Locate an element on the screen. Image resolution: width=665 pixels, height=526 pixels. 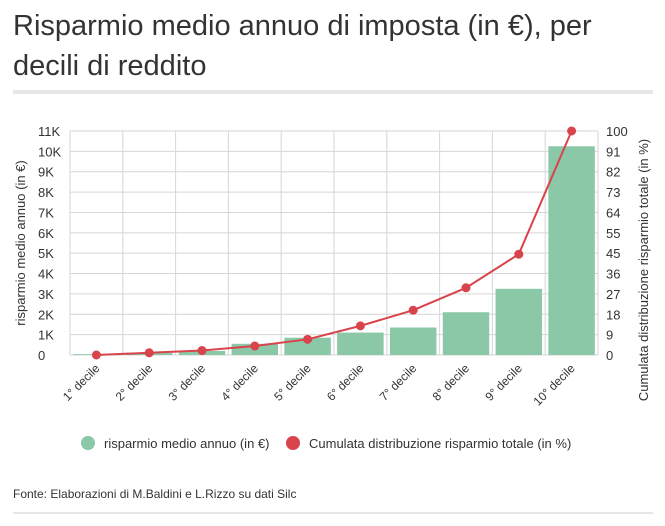
x-tick-label: 10° decile is located at coordinates (553, 384).